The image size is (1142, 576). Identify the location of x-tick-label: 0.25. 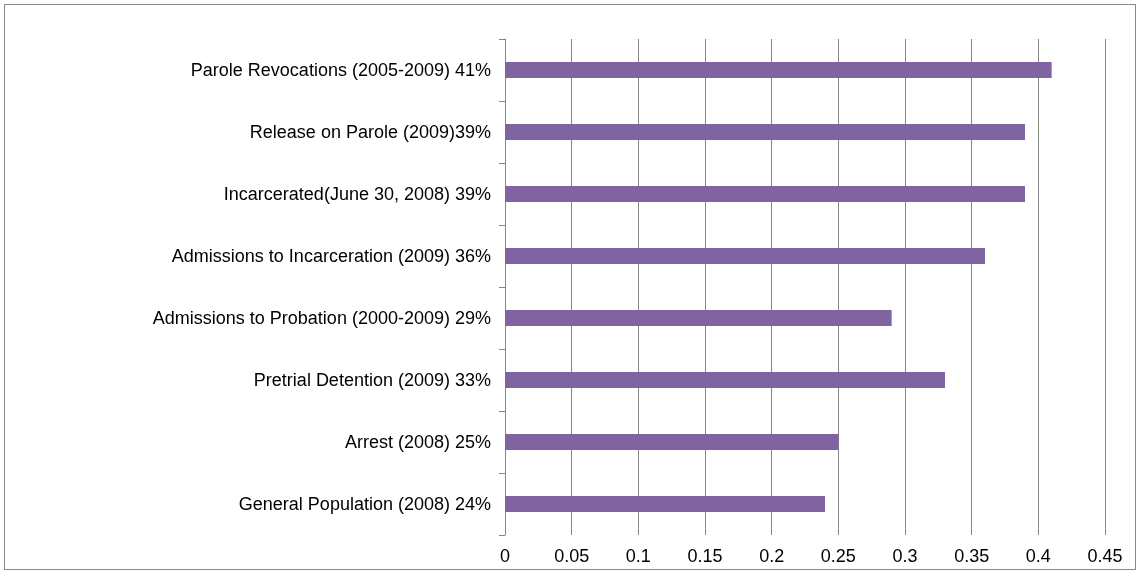
(838, 556).